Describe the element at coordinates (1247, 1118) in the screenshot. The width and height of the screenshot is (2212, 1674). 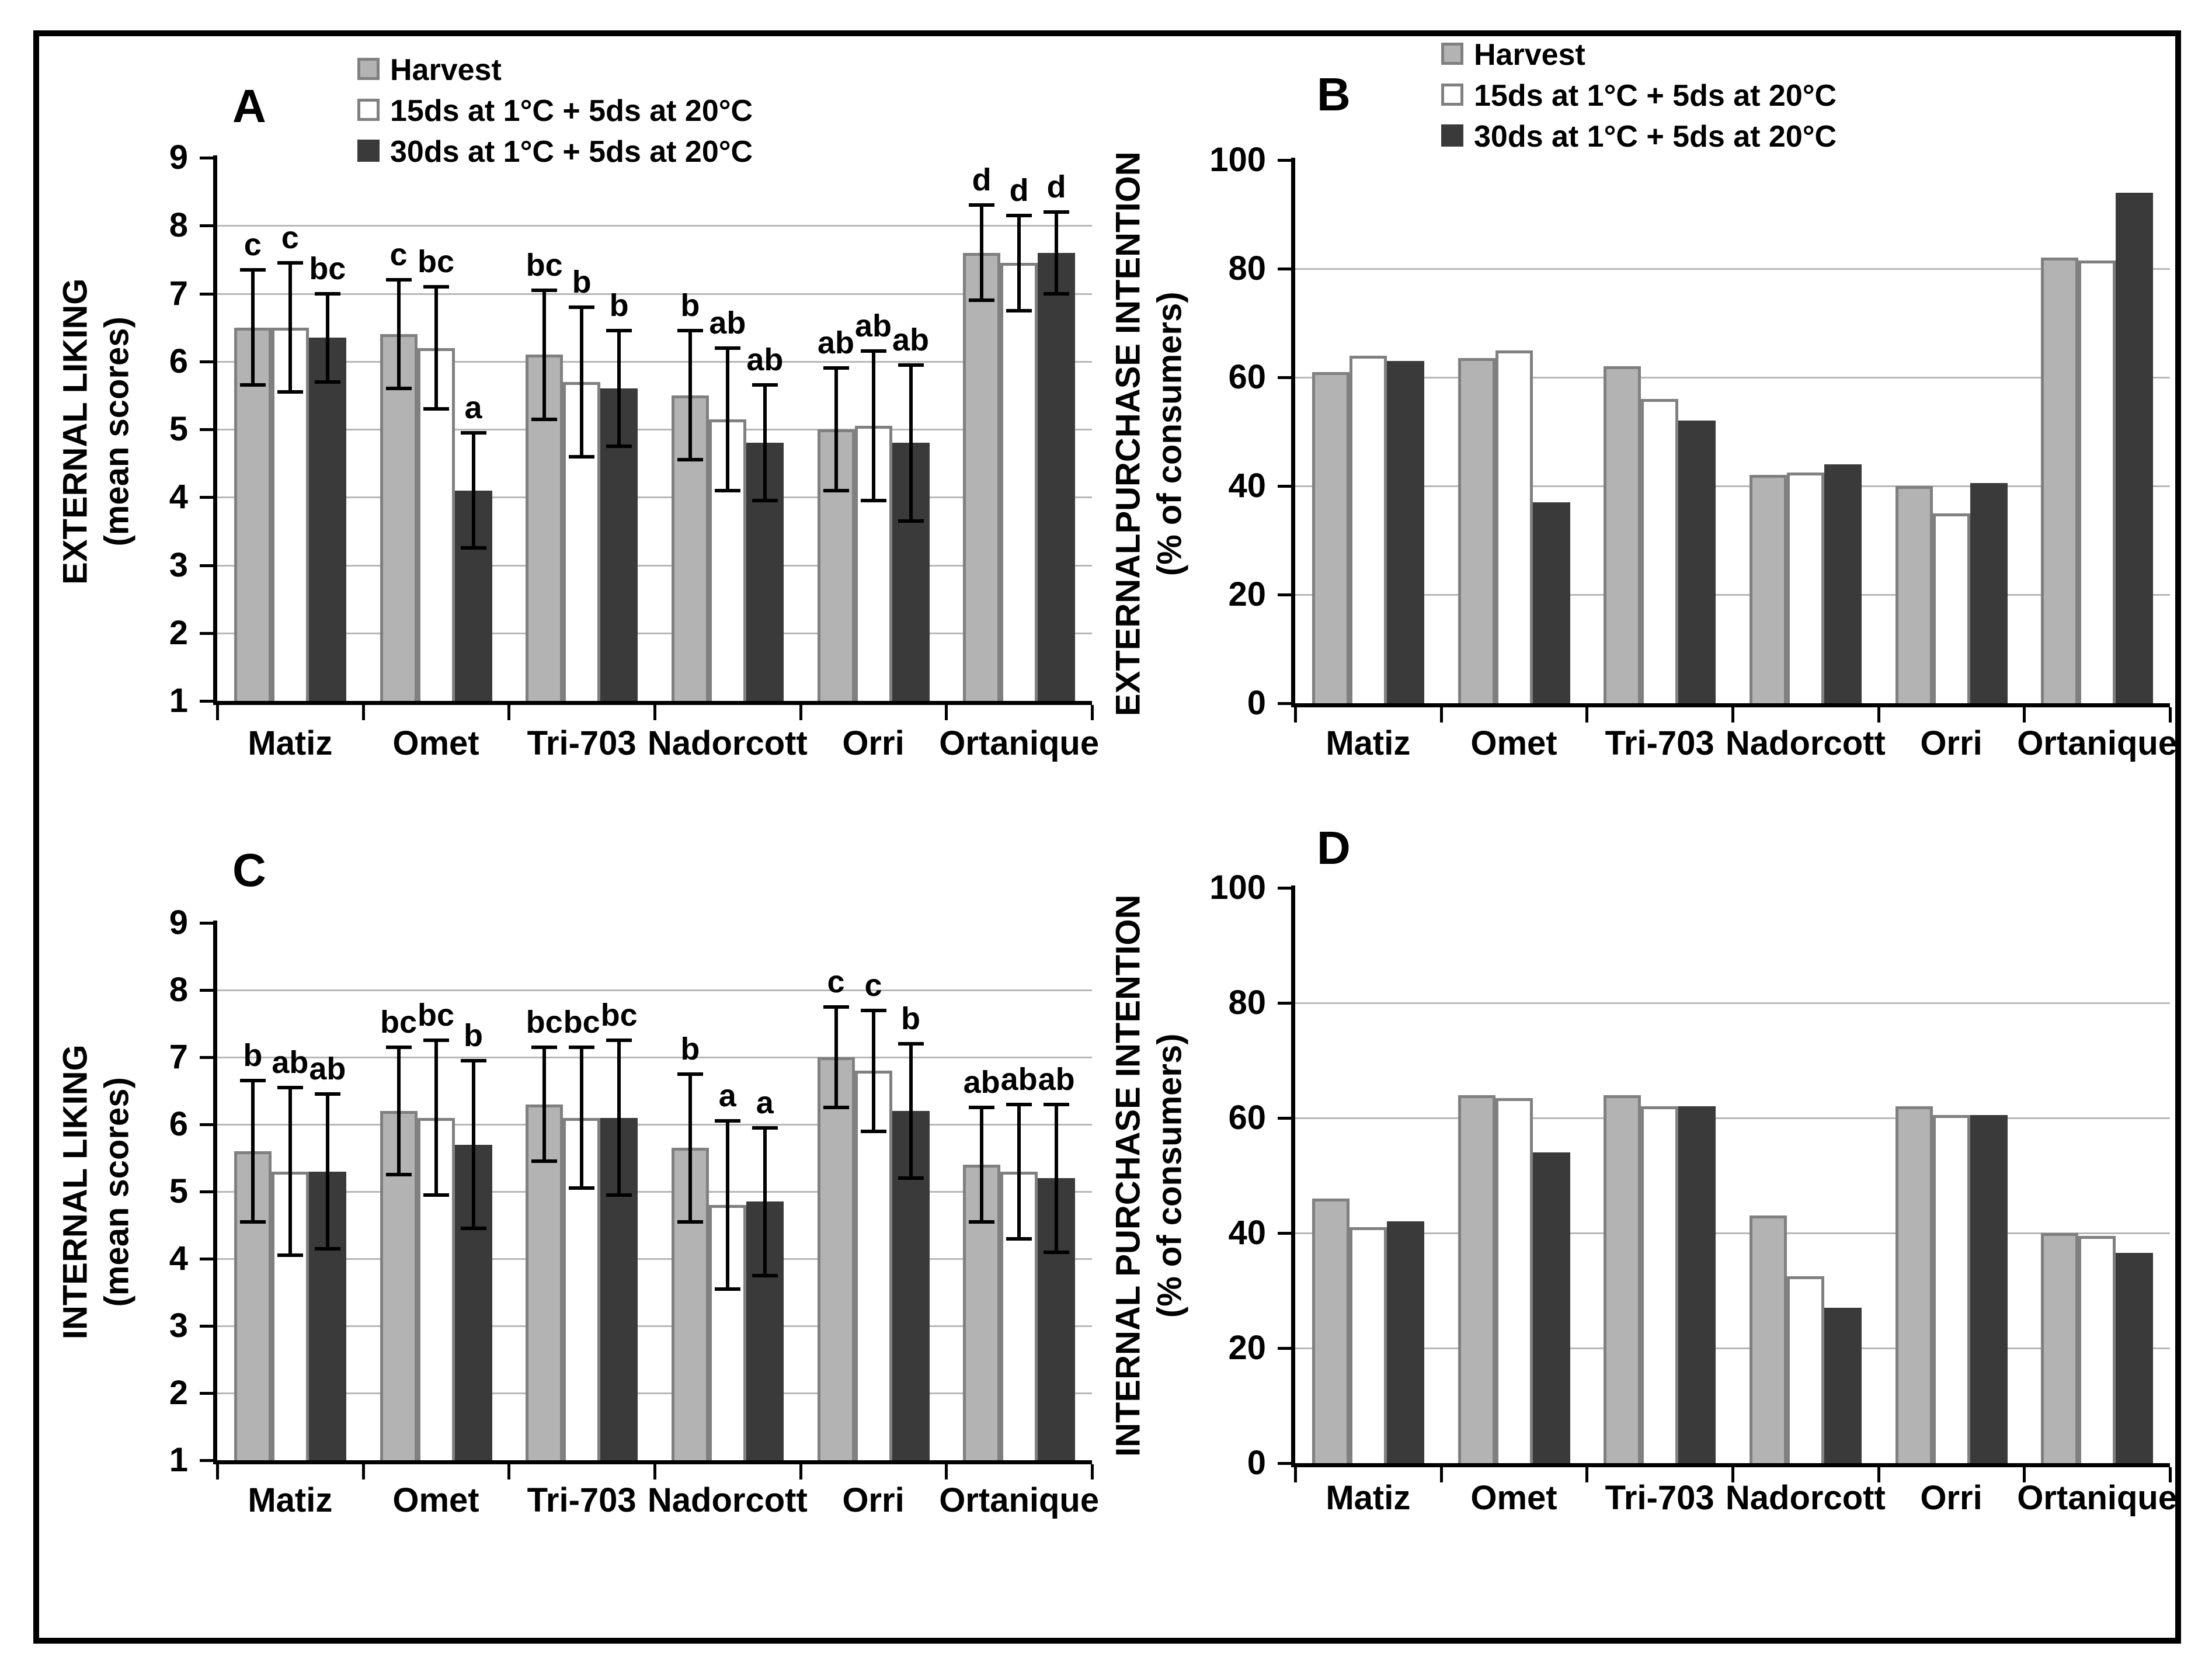
I see `y-axis-tick-label: 60` at that location.